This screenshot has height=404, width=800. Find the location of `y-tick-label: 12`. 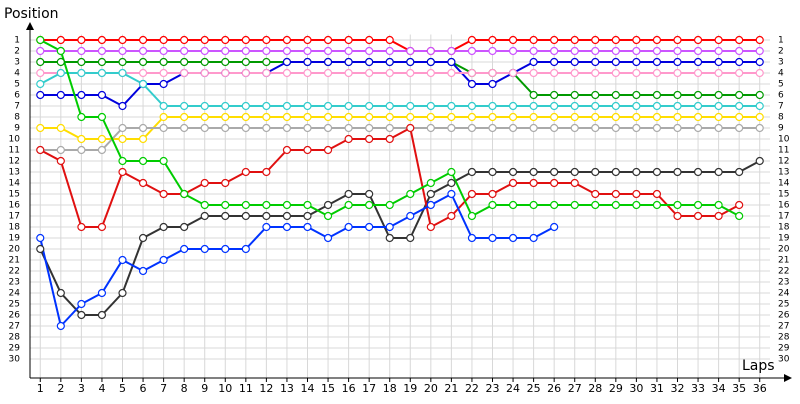

y-tick-label: 12 is located at coordinates (14, 162).